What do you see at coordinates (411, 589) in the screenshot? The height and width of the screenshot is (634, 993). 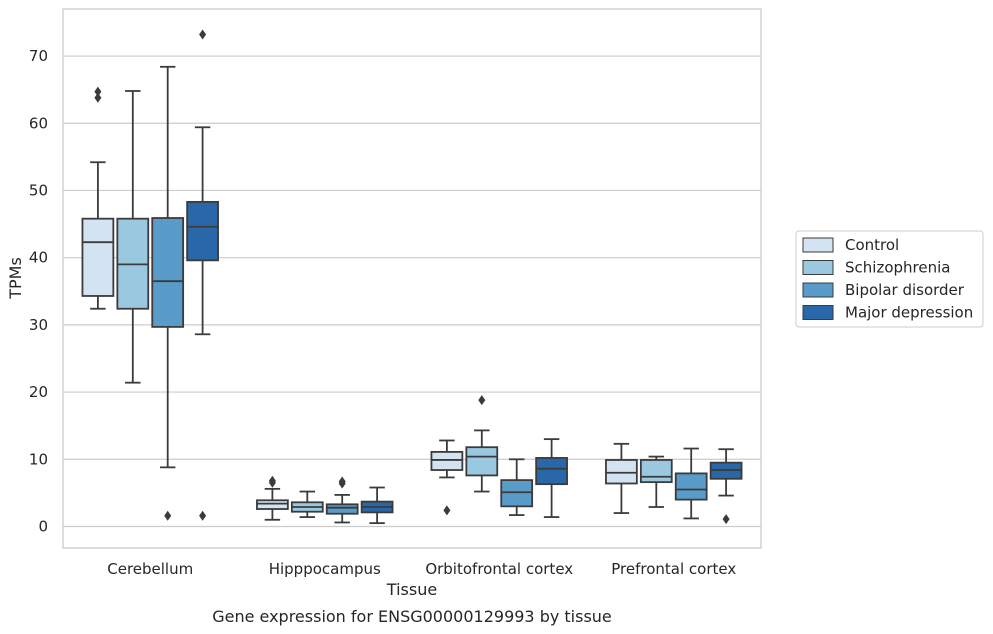 I see `x-axis-title: Tissue` at bounding box center [411, 589].